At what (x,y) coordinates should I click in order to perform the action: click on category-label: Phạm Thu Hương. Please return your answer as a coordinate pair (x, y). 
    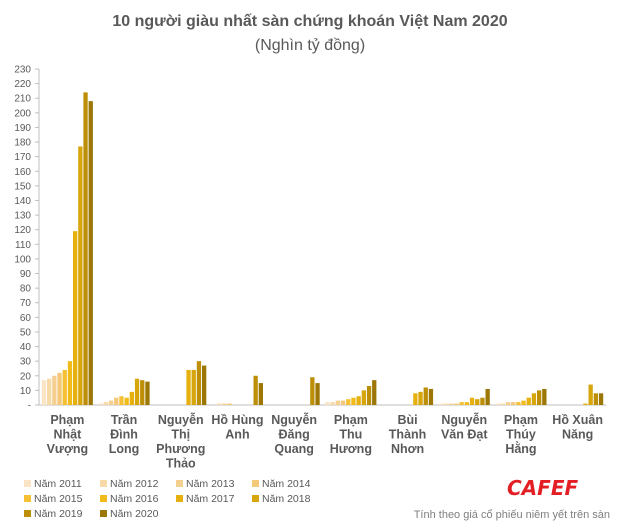
    Looking at the image, I should click on (351, 434).